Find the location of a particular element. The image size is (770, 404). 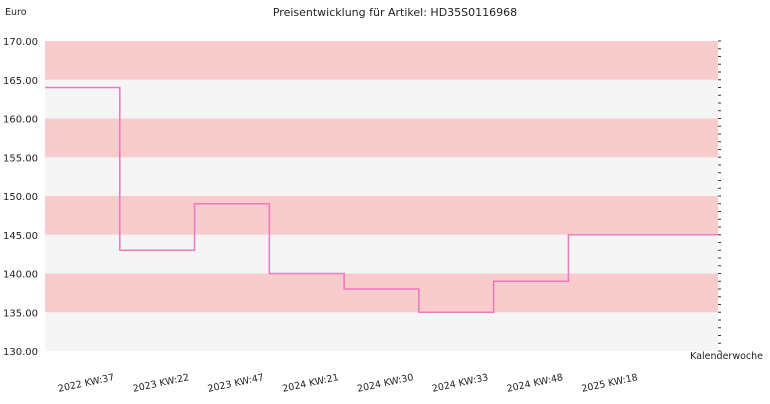

y-tick-label: 170.00 is located at coordinates (20, 42).